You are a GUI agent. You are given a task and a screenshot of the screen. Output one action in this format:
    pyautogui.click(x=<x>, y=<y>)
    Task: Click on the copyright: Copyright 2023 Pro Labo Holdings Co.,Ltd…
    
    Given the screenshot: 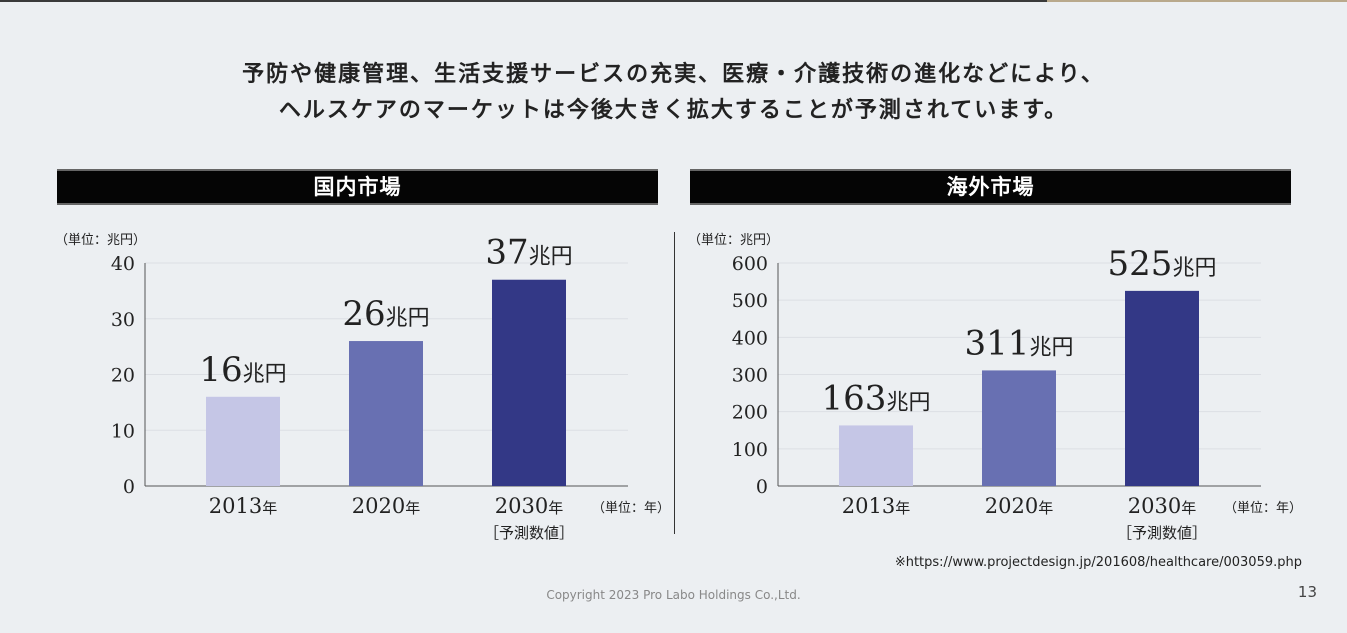 What is the action you would take?
    pyautogui.click(x=673, y=595)
    